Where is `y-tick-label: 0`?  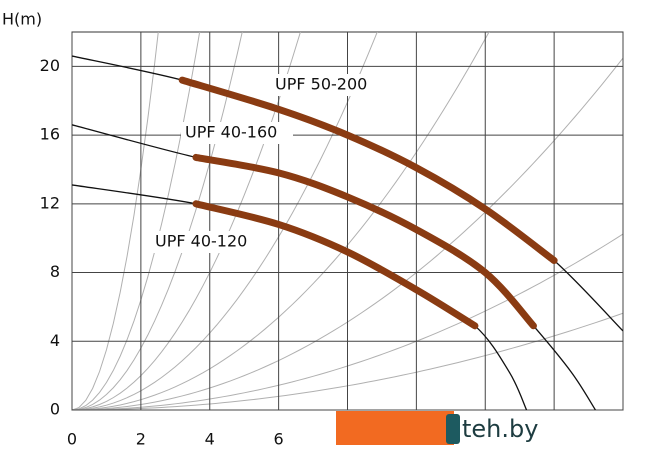
y-tick-label: 0 is located at coordinates (55, 409).